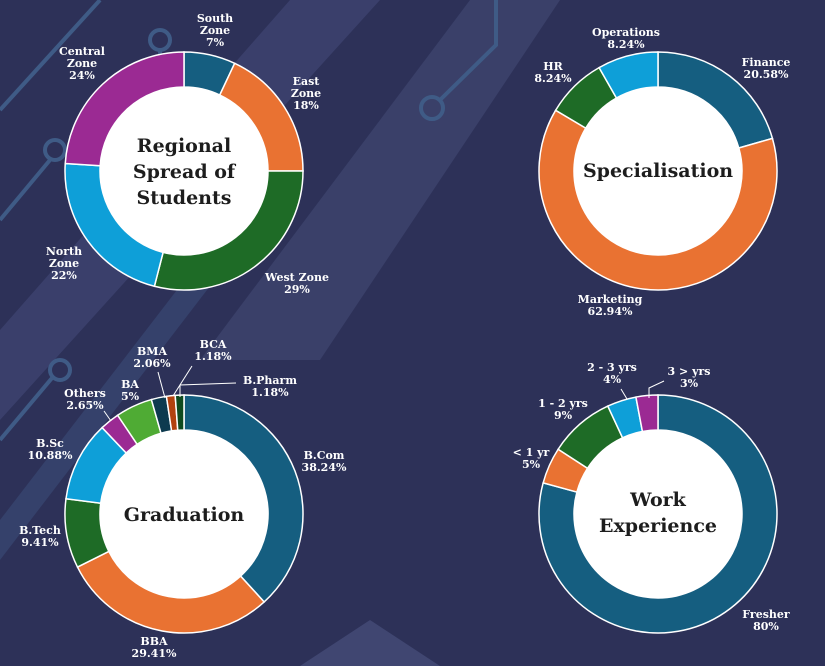 The width and height of the screenshot is (825, 666). I want to click on data-label-1-2-yrs: 1 - 2 yrs 9%, so click(563, 409).